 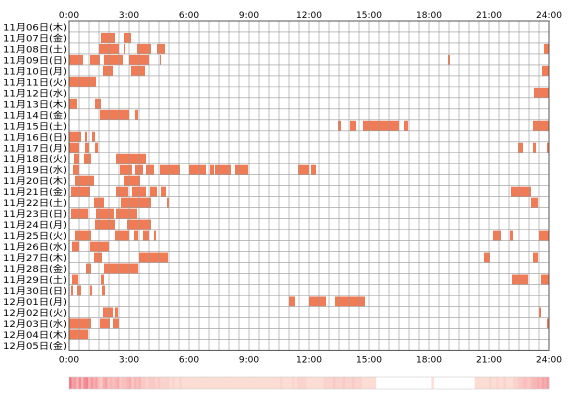 What do you see at coordinates (35, 137) in the screenshot?
I see `row-label: 11月16日(日)` at bounding box center [35, 137].